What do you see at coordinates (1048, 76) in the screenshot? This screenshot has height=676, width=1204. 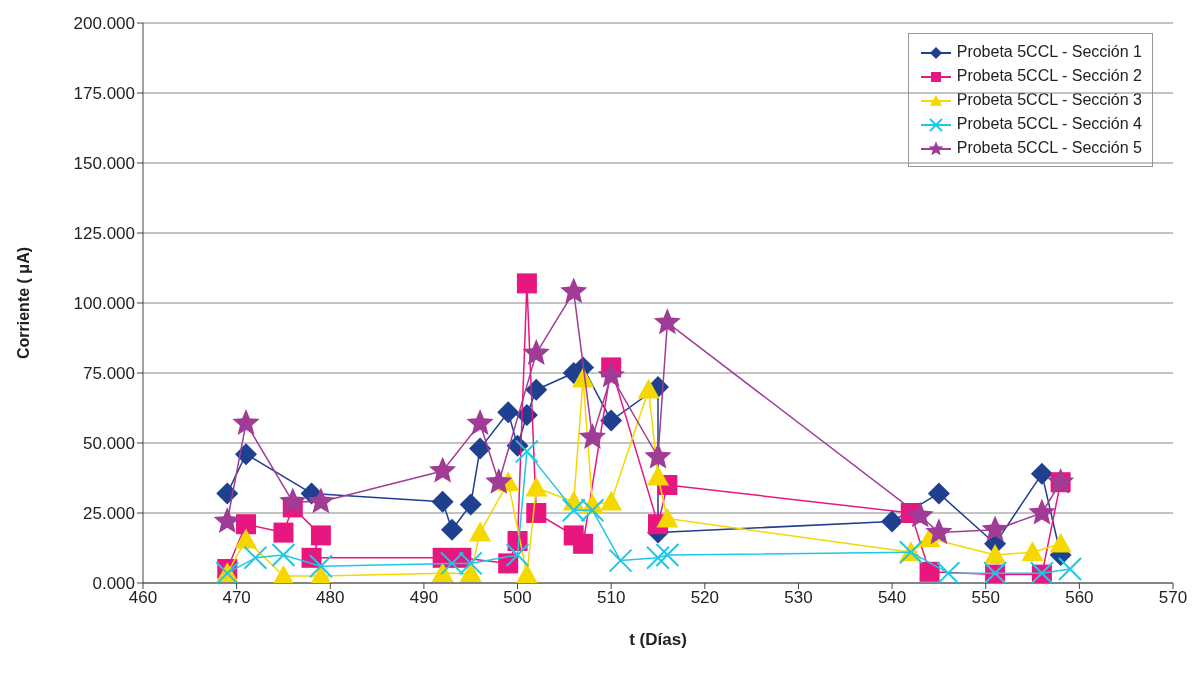 I see `legend-label: Probeta 5CCL - Sección 2` at bounding box center [1048, 76].